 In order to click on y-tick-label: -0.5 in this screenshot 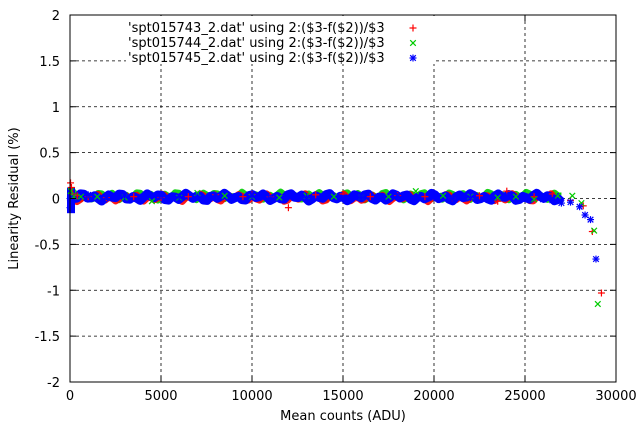, I will do `click(47, 245)`.